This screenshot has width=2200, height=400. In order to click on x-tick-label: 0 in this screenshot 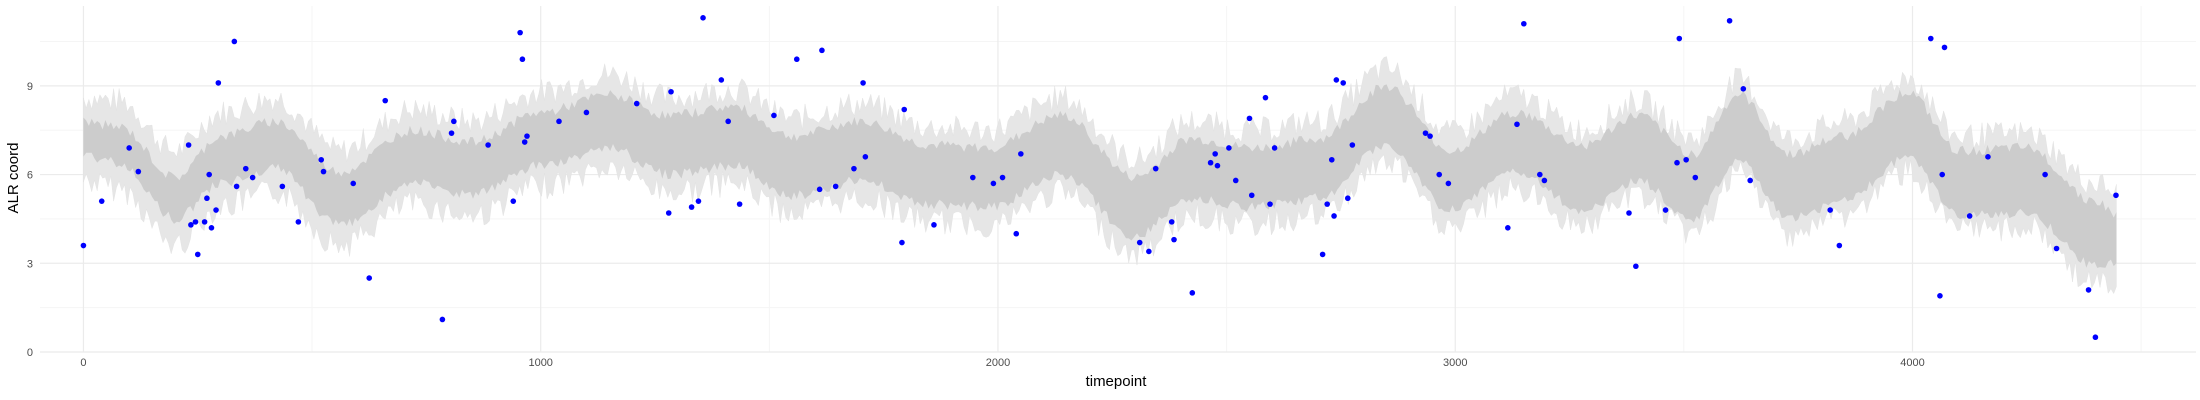, I will do `click(83, 363)`.